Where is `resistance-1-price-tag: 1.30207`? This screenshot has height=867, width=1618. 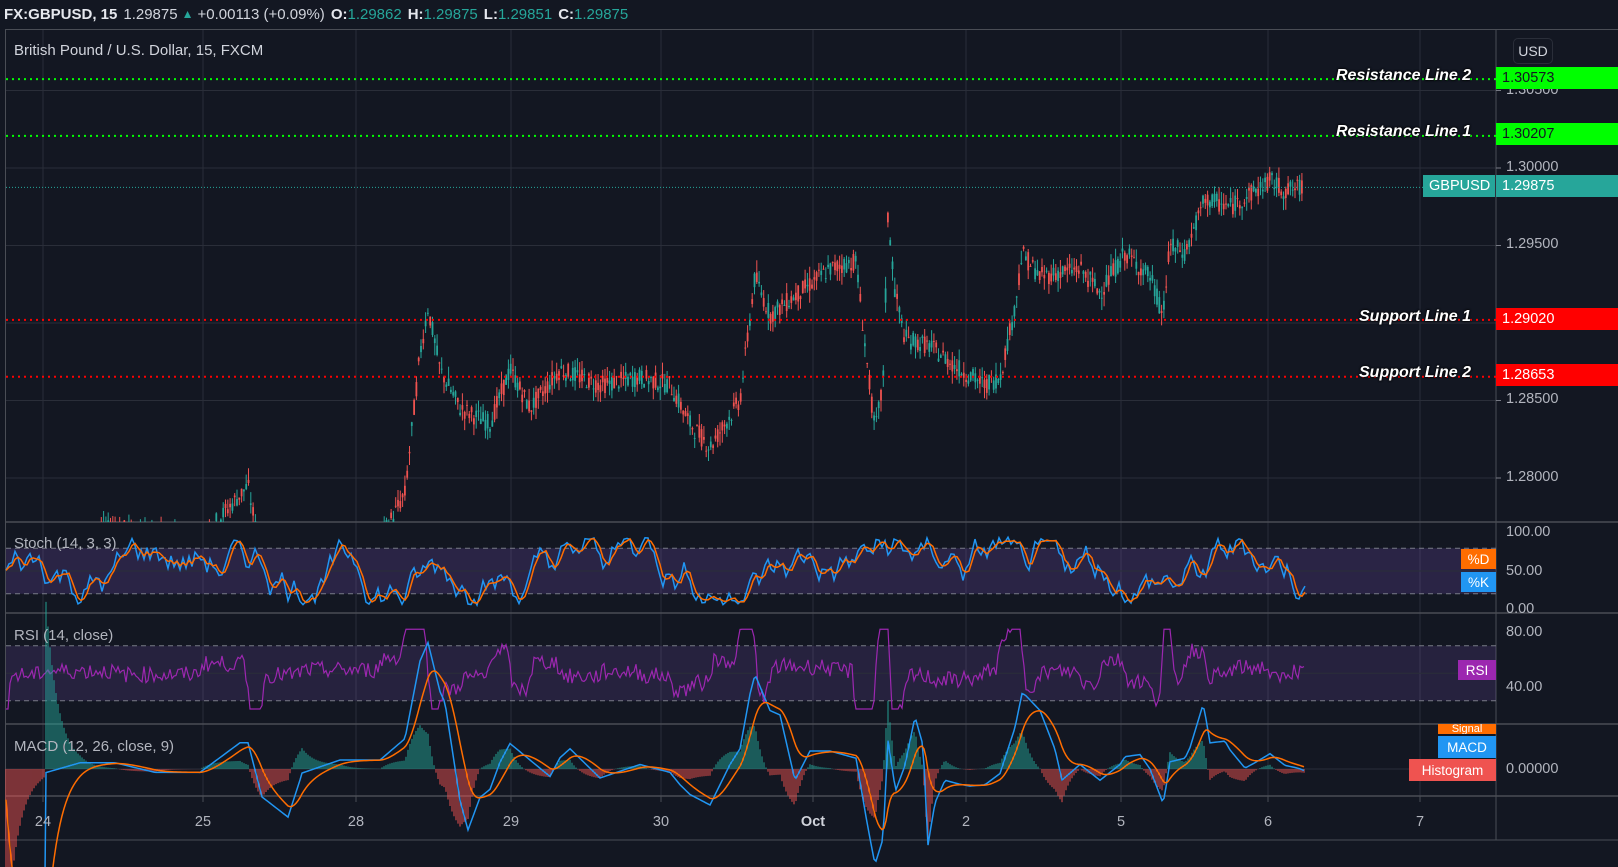
resistance-1-price-tag: 1.30207 is located at coordinates (1557, 134).